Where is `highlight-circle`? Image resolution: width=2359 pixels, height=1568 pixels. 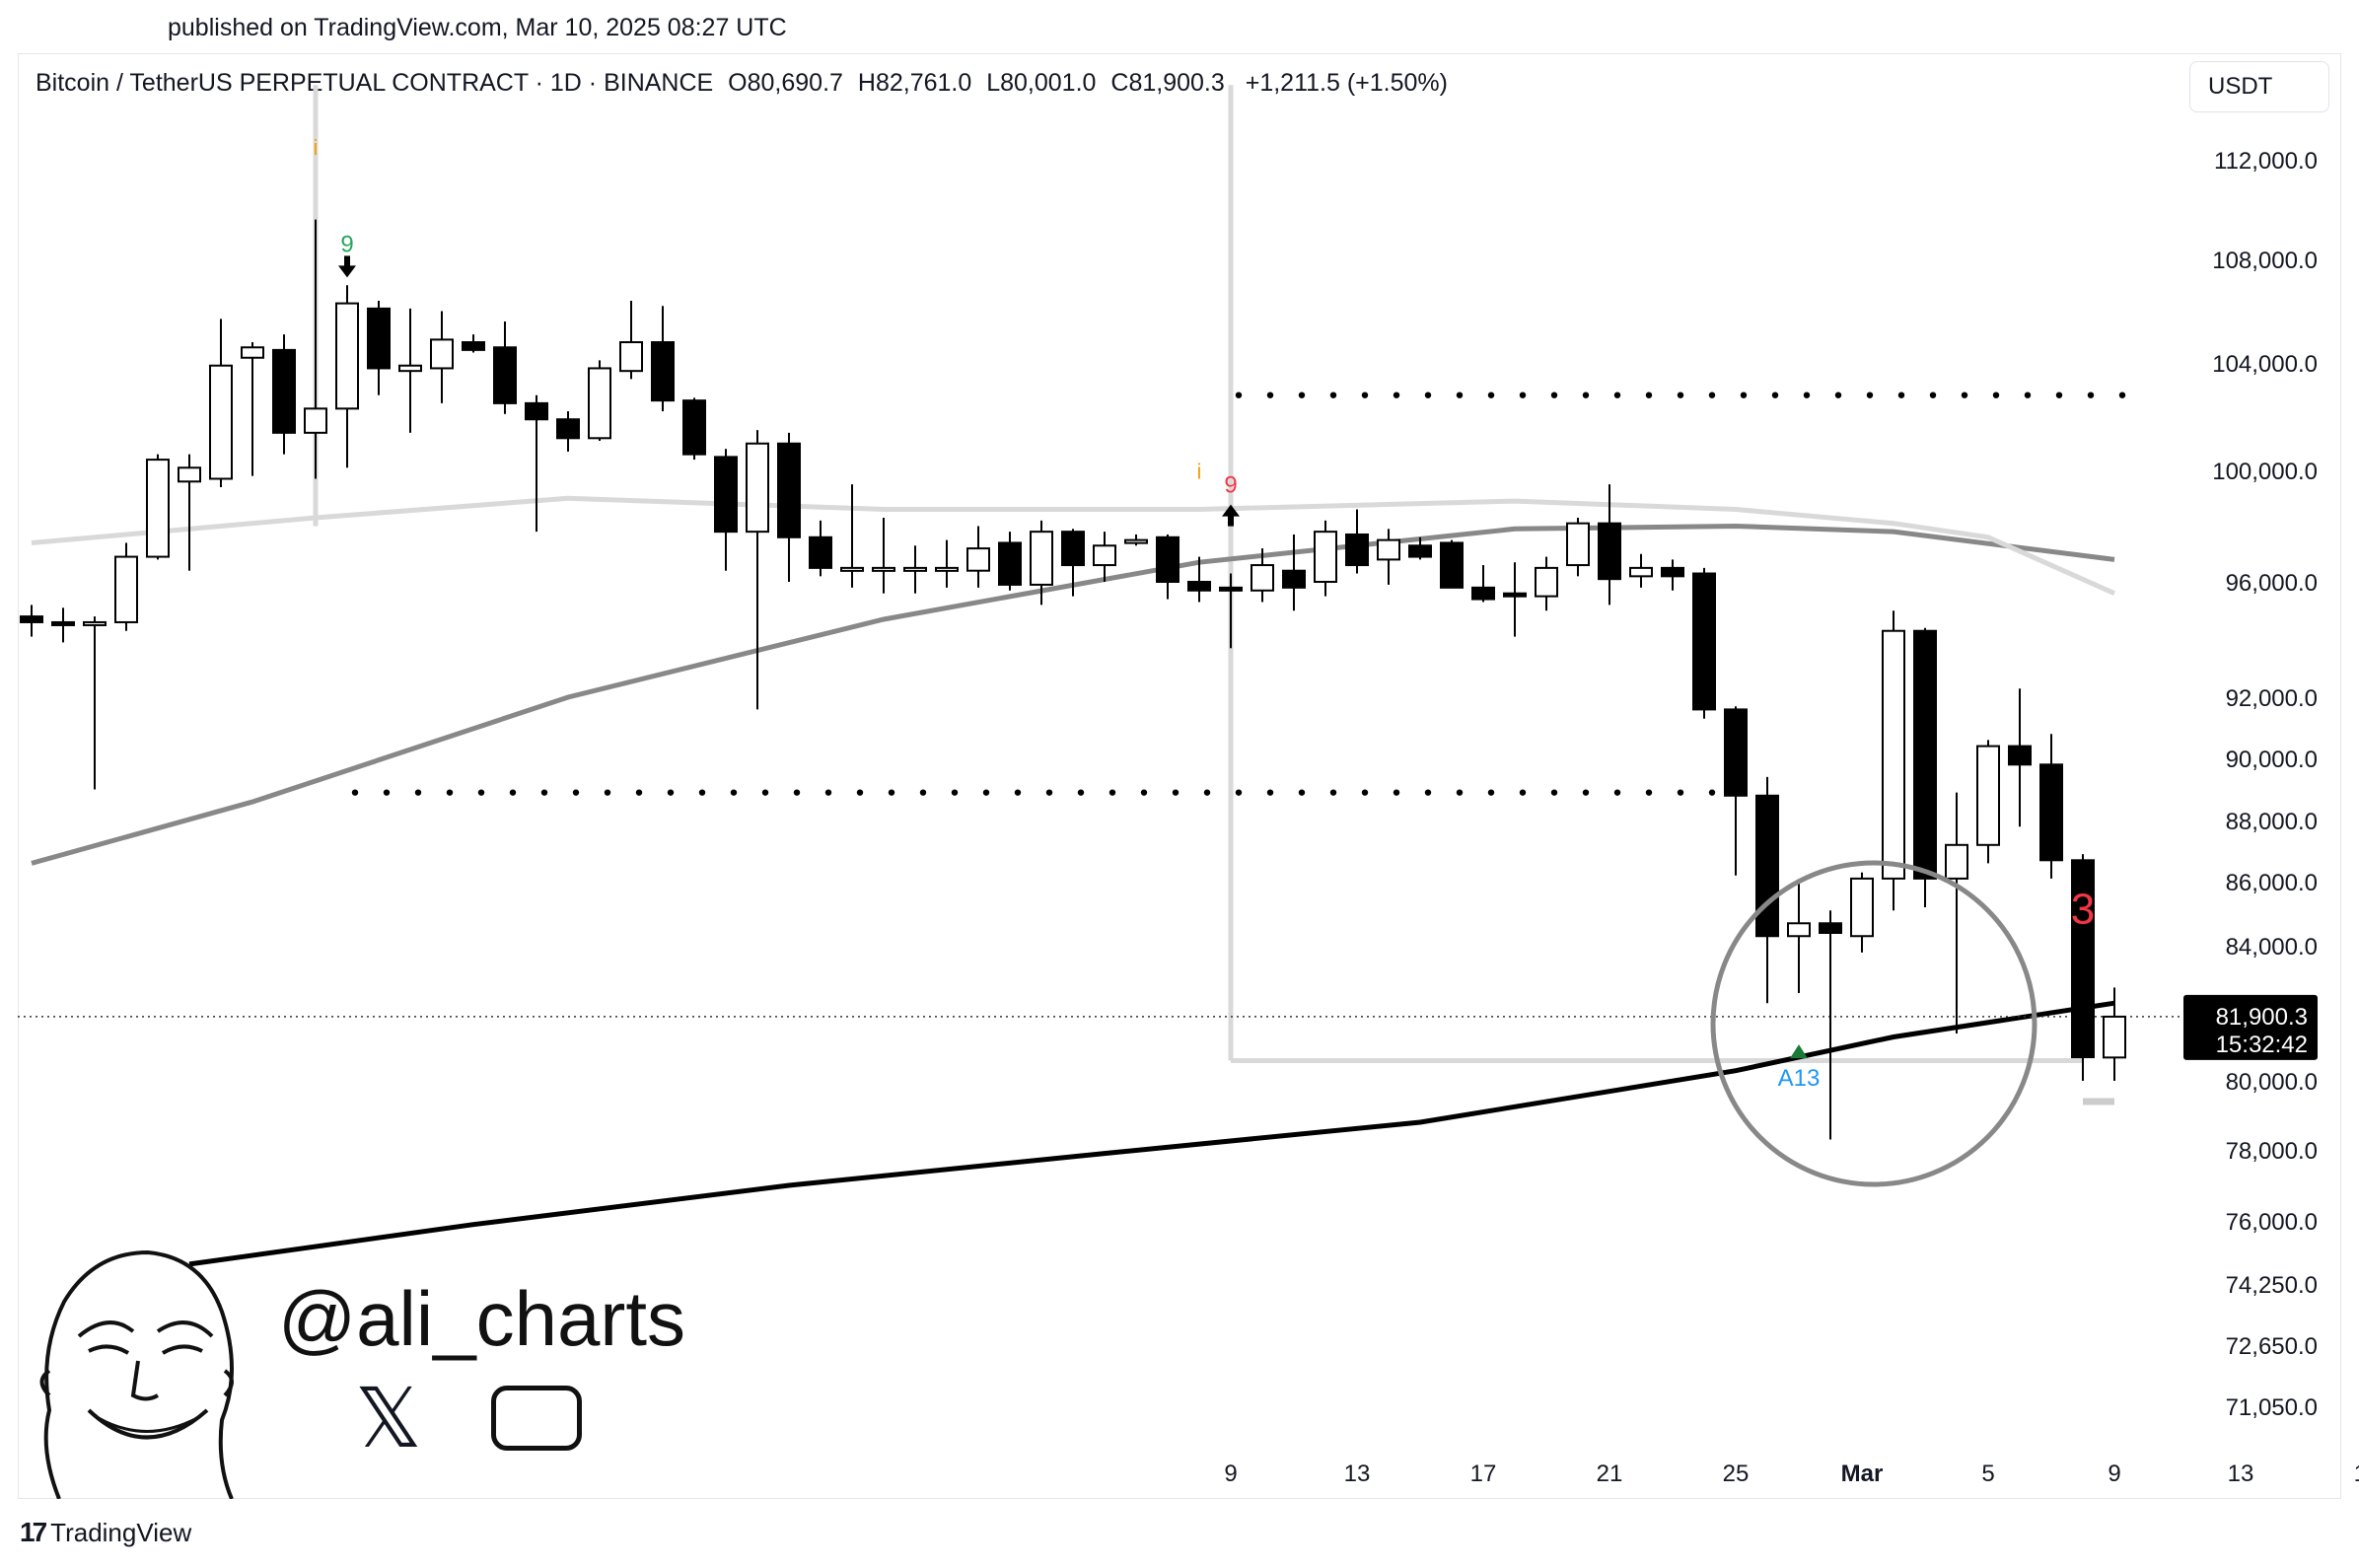
highlight-circle is located at coordinates (1873, 1023).